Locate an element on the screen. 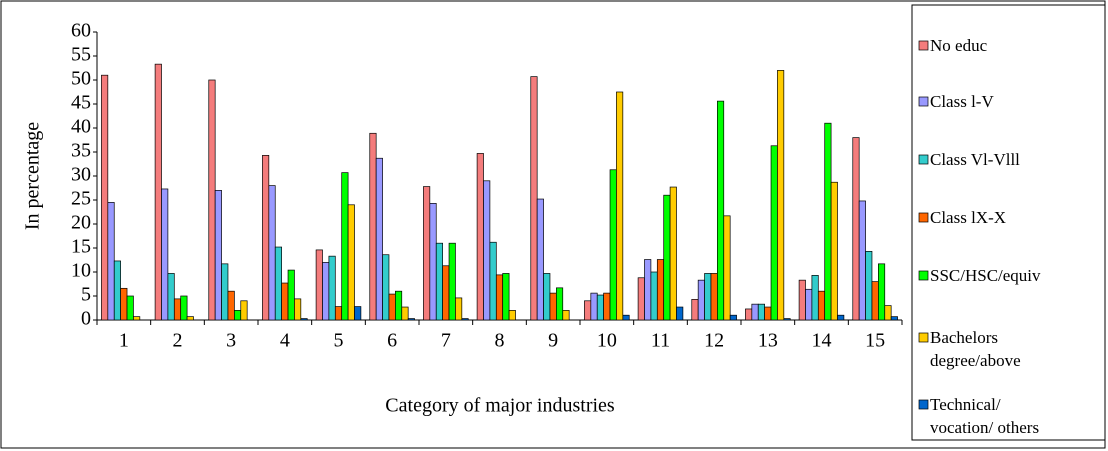 Image resolution: width=1108 pixels, height=451 pixels. legend-label: Class Vl-Vlll is located at coordinates (975, 159).